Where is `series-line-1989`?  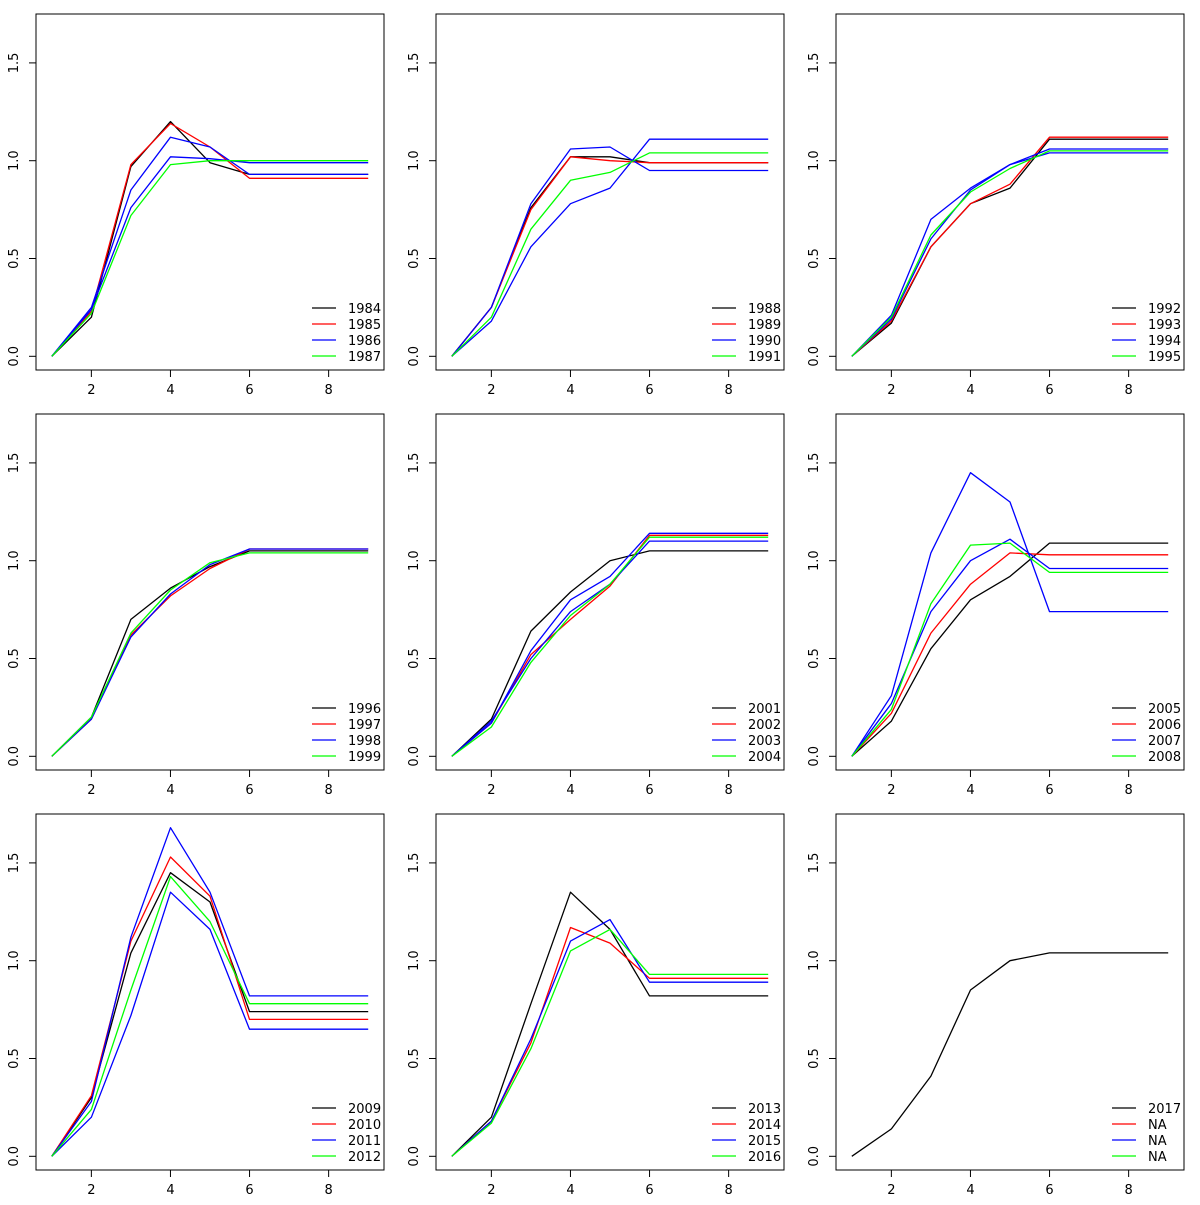 series-line-1989 is located at coordinates (610, 256).